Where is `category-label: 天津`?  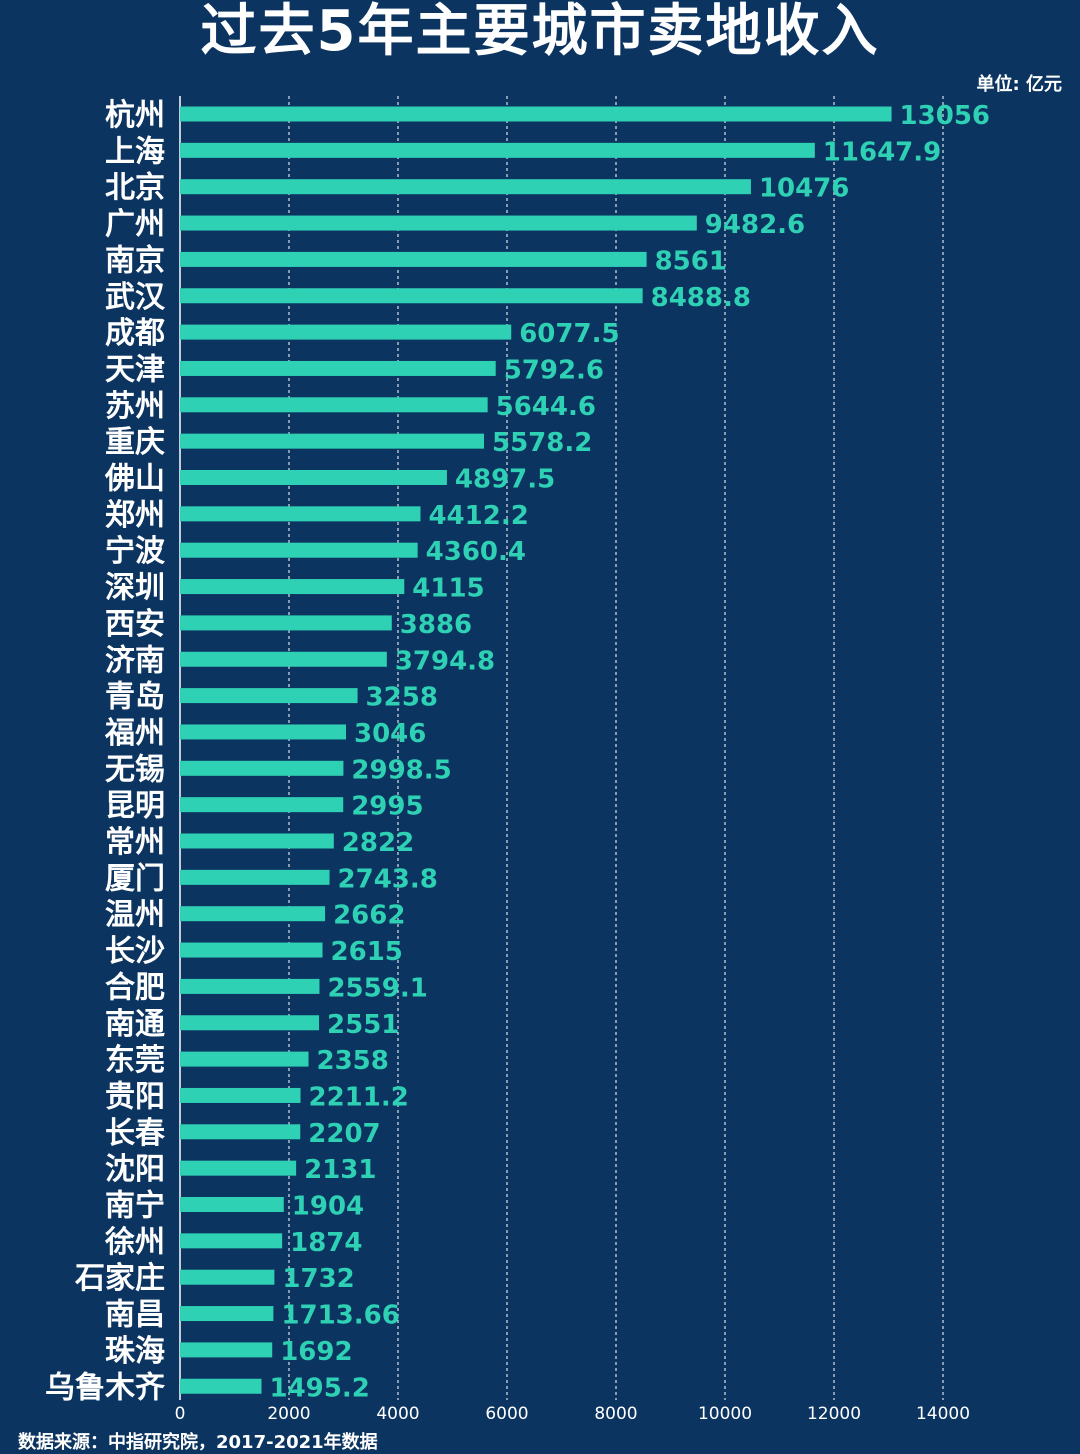 category-label: 天津 is located at coordinates (135, 369).